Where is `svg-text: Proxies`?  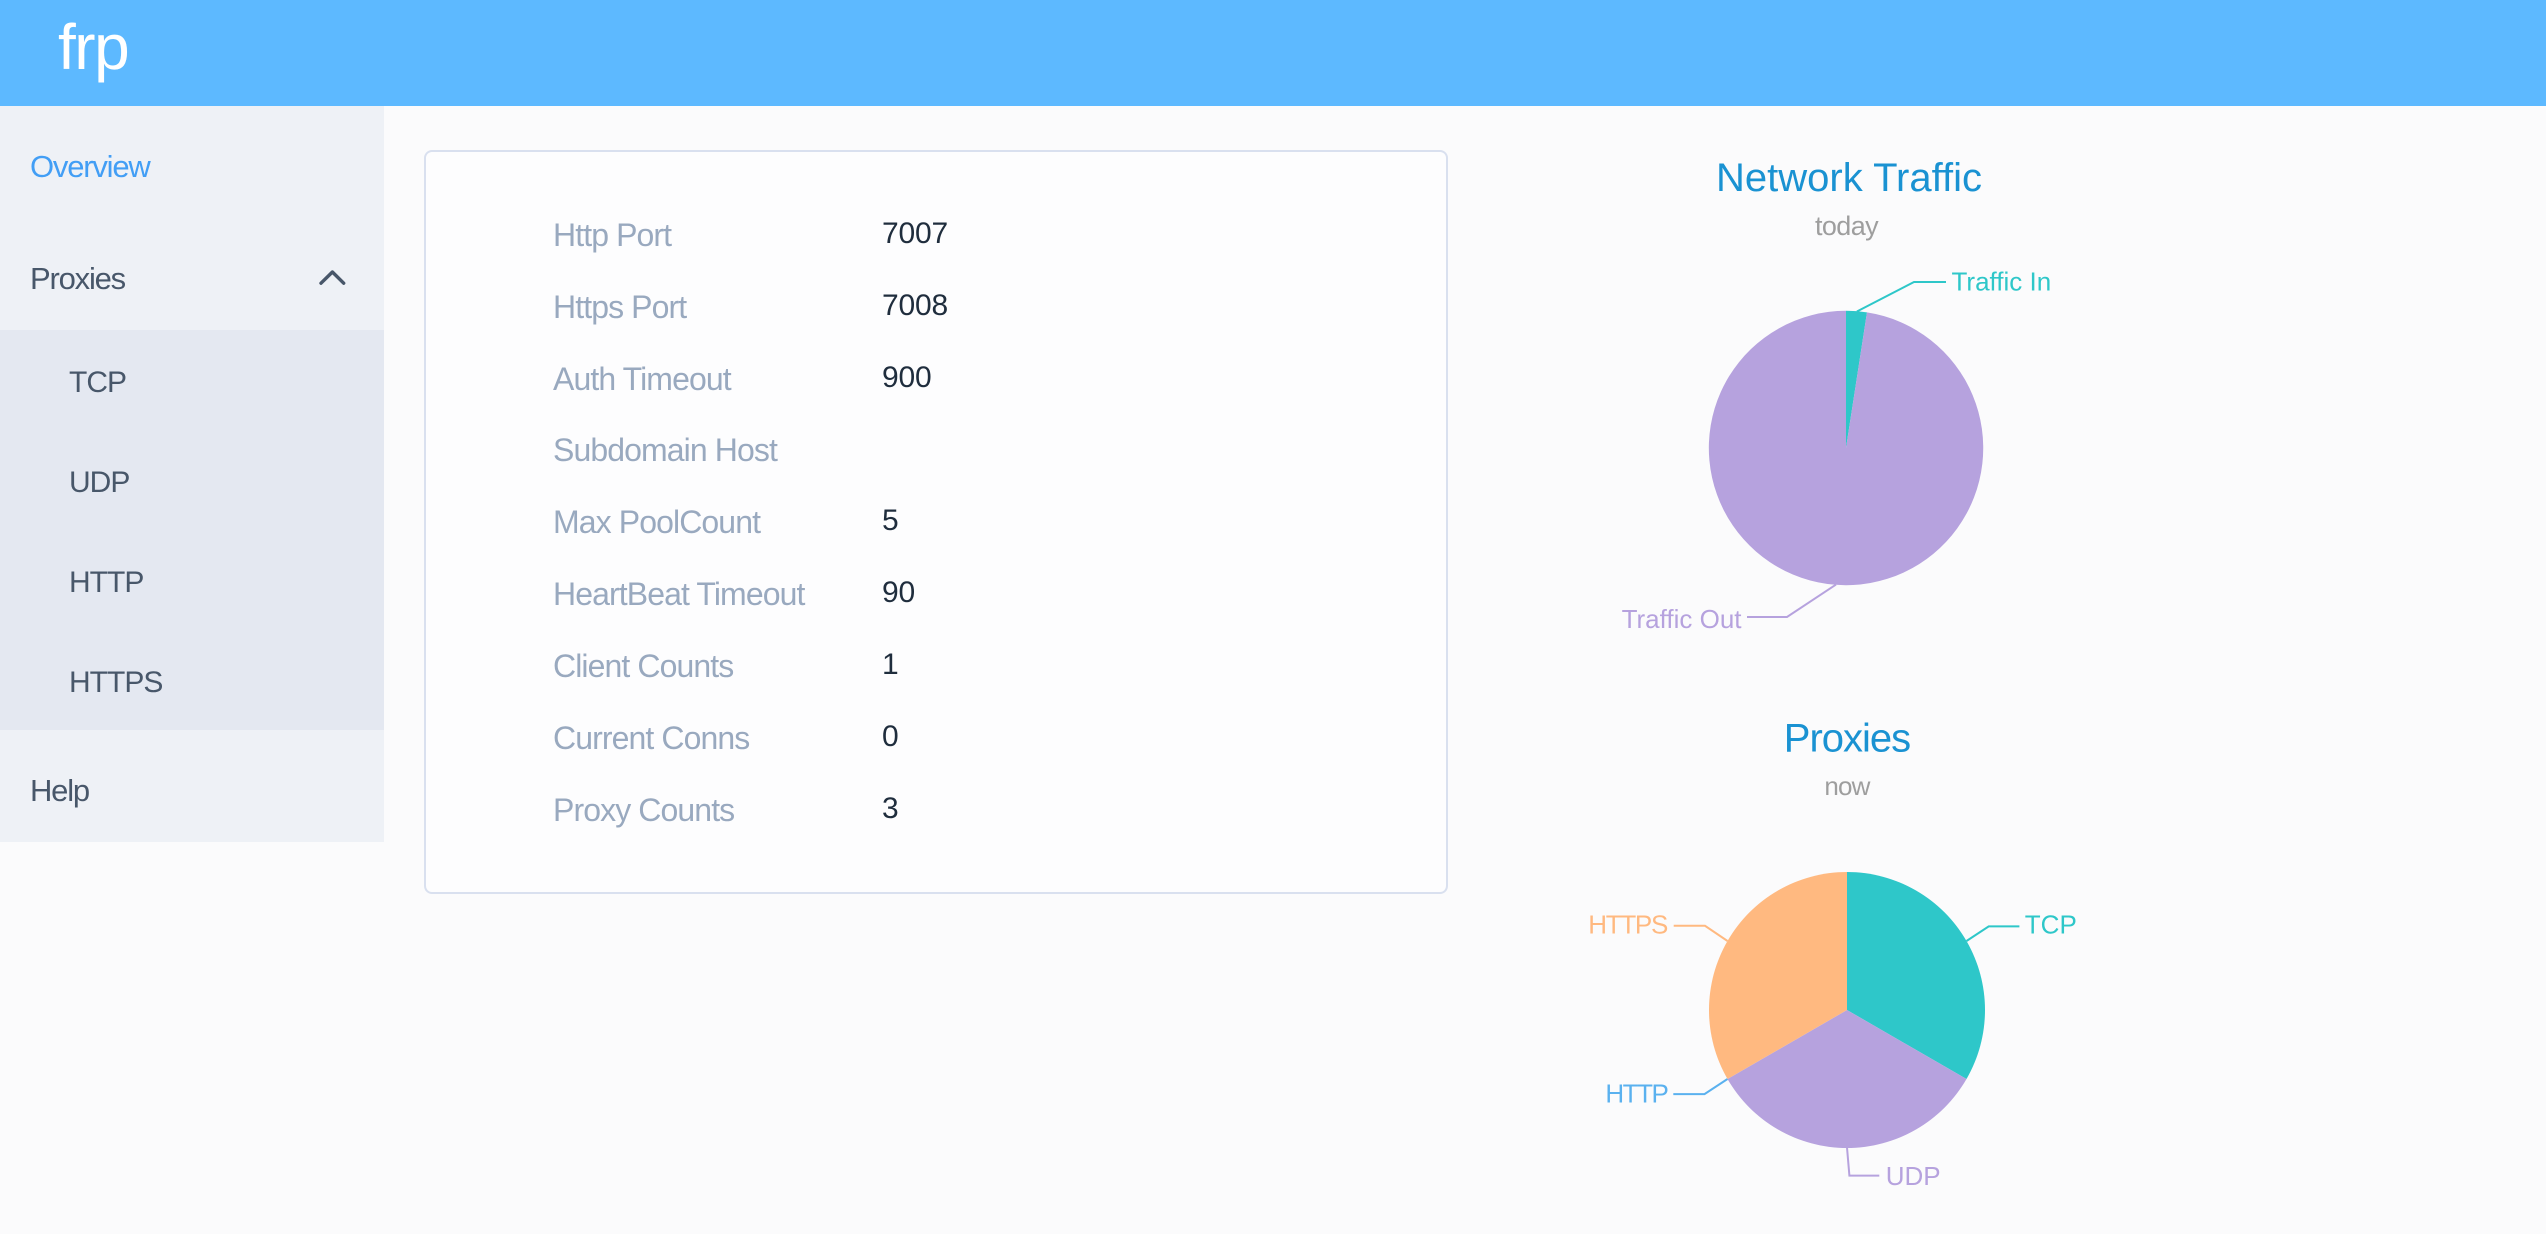
svg-text: Proxies is located at coordinates (1847, 739).